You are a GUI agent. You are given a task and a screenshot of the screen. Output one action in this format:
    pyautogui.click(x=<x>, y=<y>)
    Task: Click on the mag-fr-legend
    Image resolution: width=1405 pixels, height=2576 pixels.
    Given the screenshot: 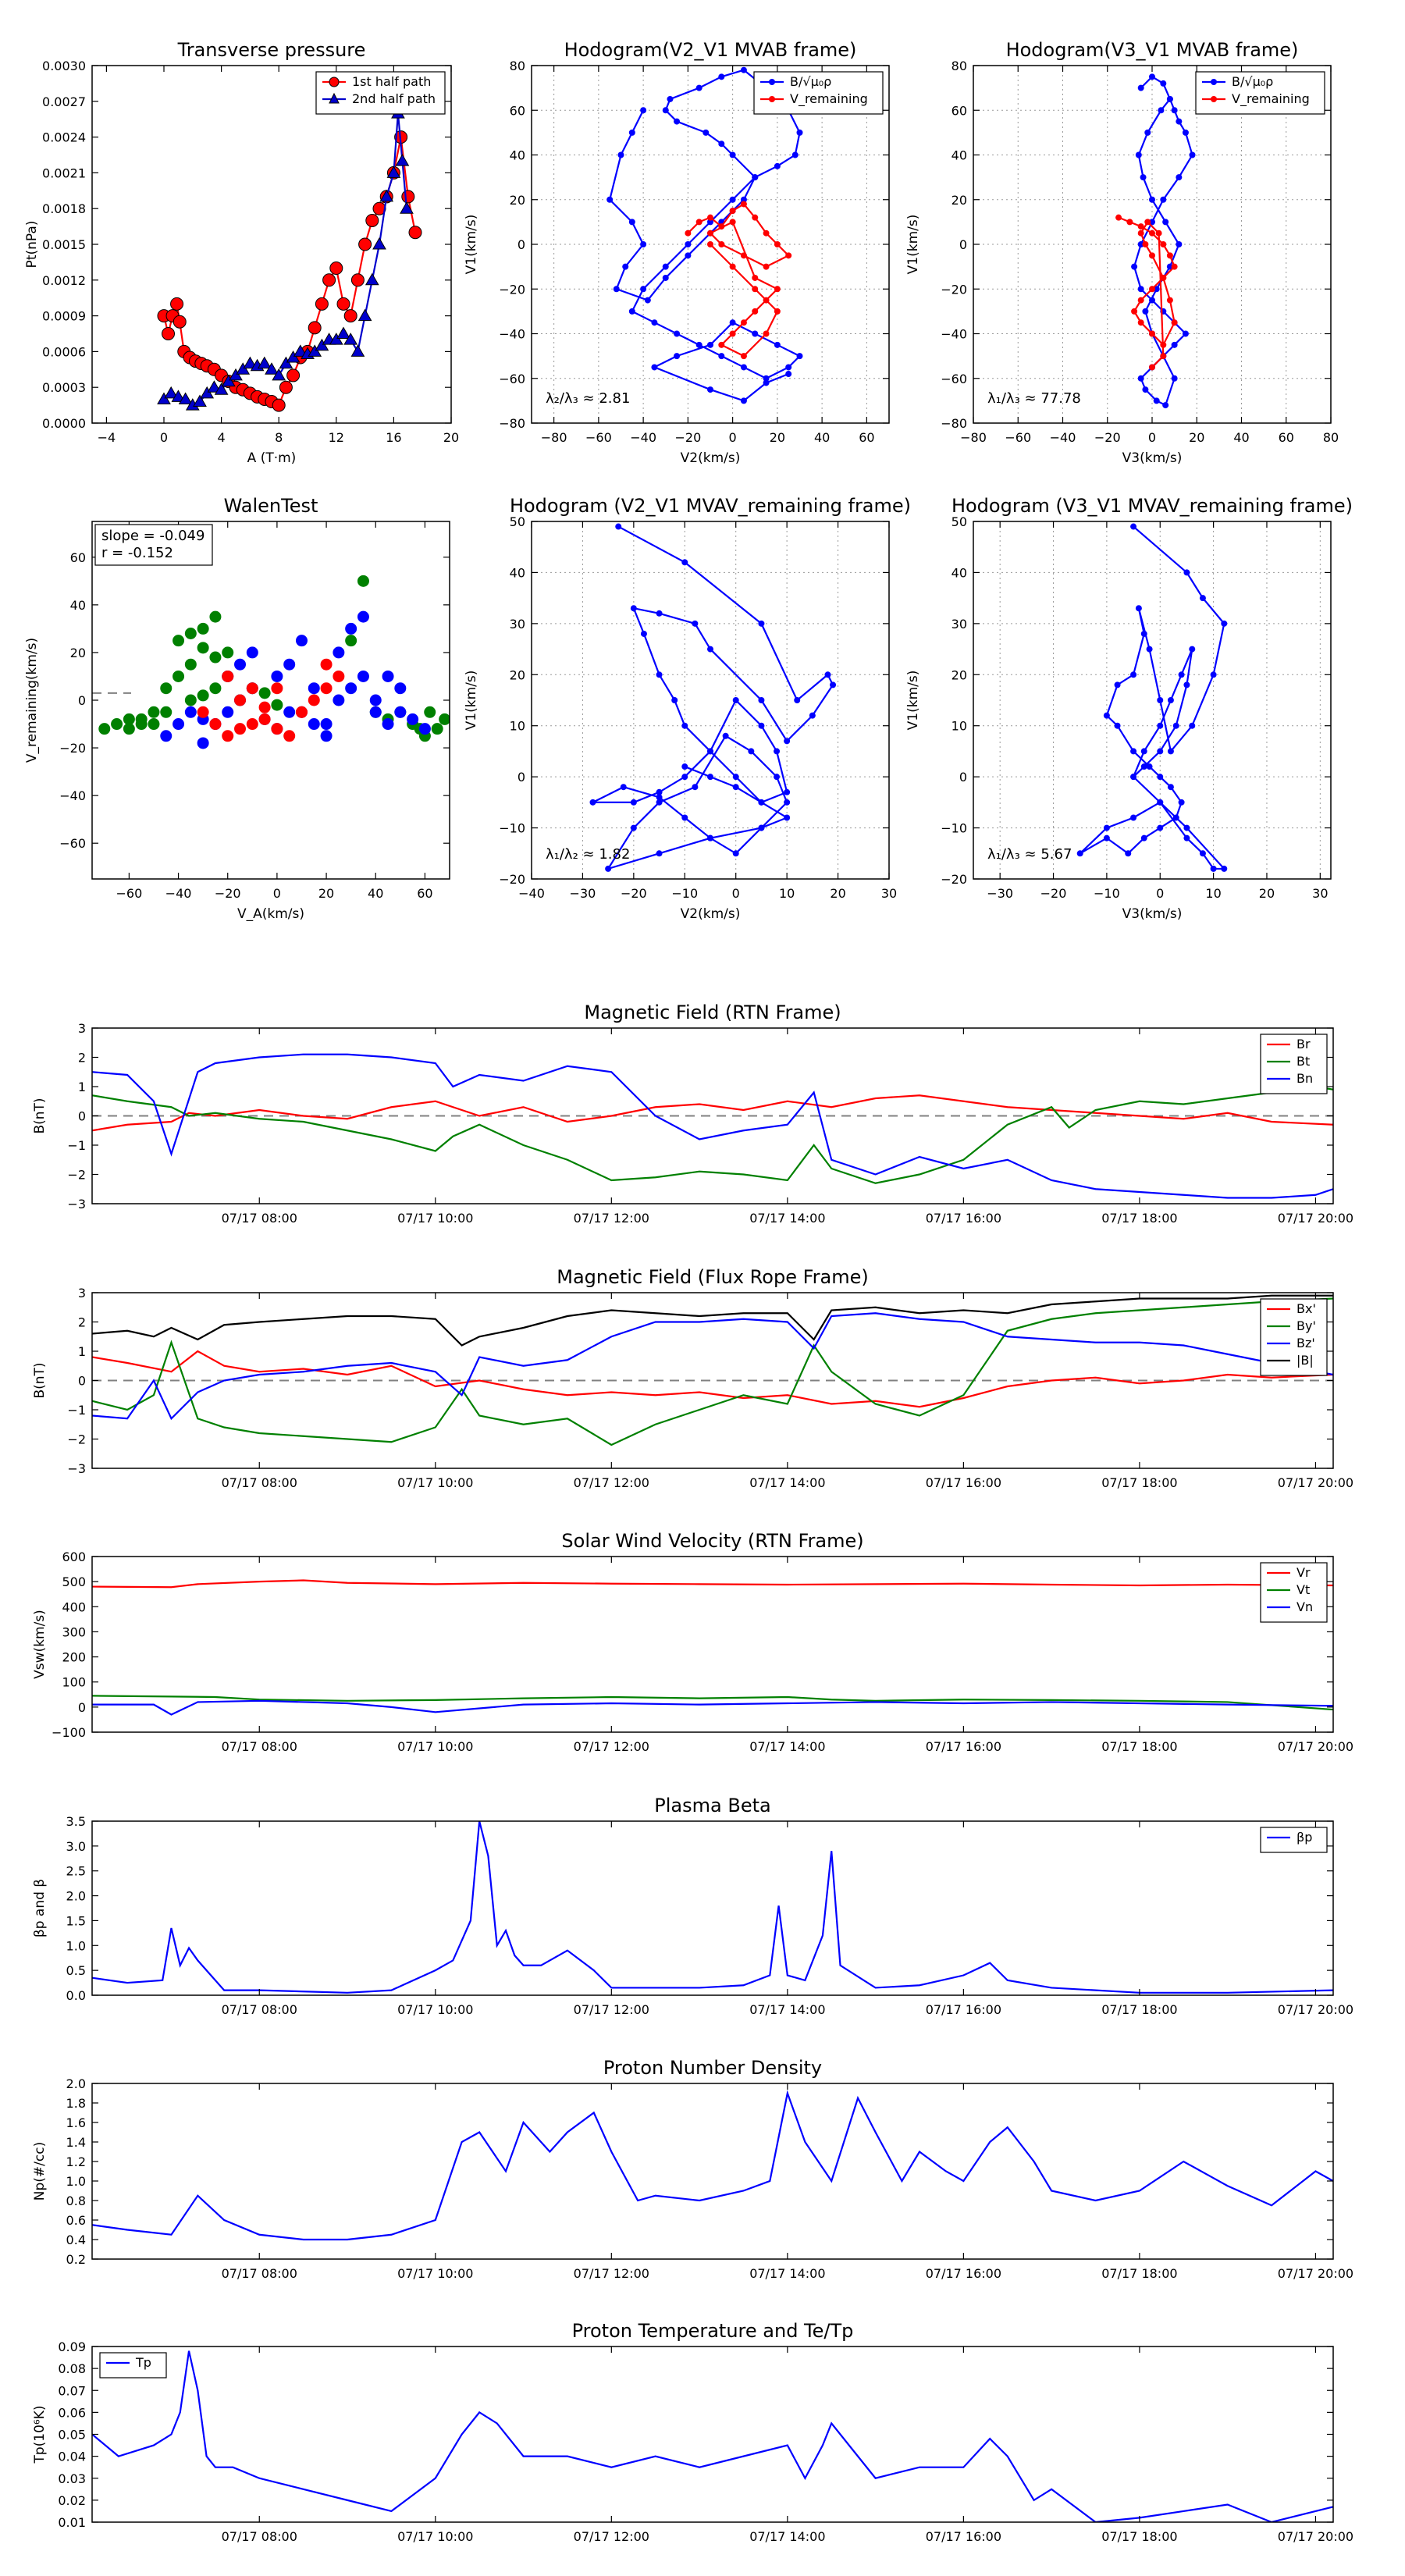 What is the action you would take?
    pyautogui.click(x=1294, y=1337)
    